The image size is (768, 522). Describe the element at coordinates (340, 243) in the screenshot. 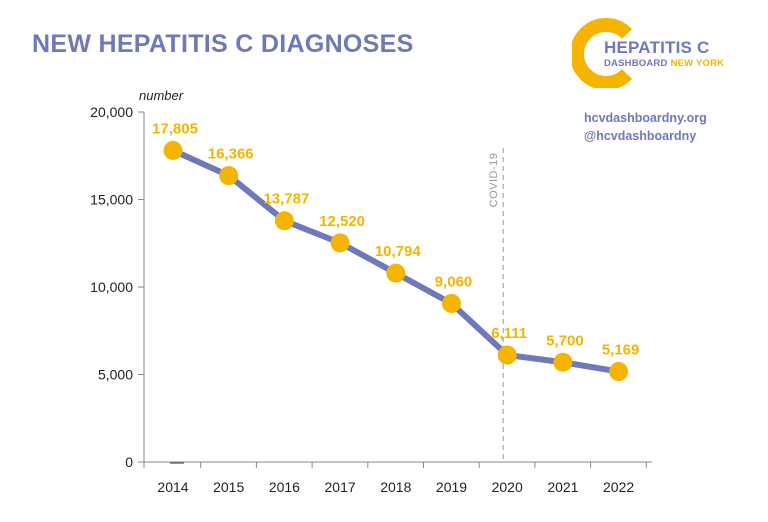

I see `data-point-2017` at that location.